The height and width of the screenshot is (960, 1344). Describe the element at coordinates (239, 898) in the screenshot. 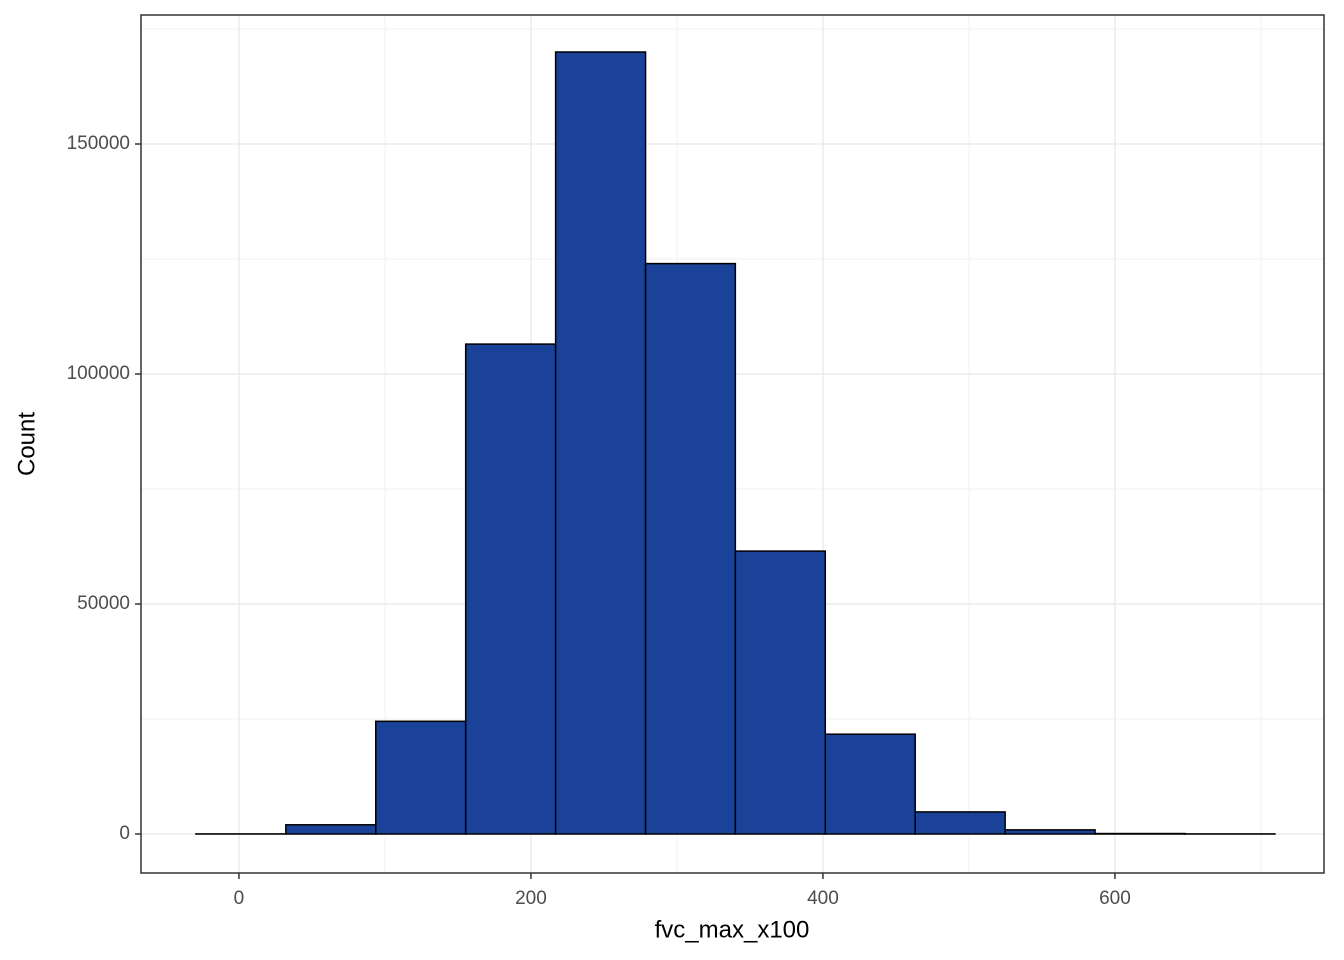

I see `x-tick-label: 0` at that location.